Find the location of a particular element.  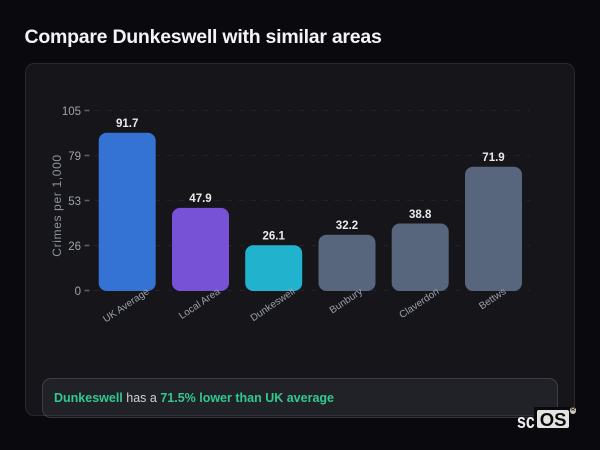

svg-text: 71.9 is located at coordinates (493, 158).